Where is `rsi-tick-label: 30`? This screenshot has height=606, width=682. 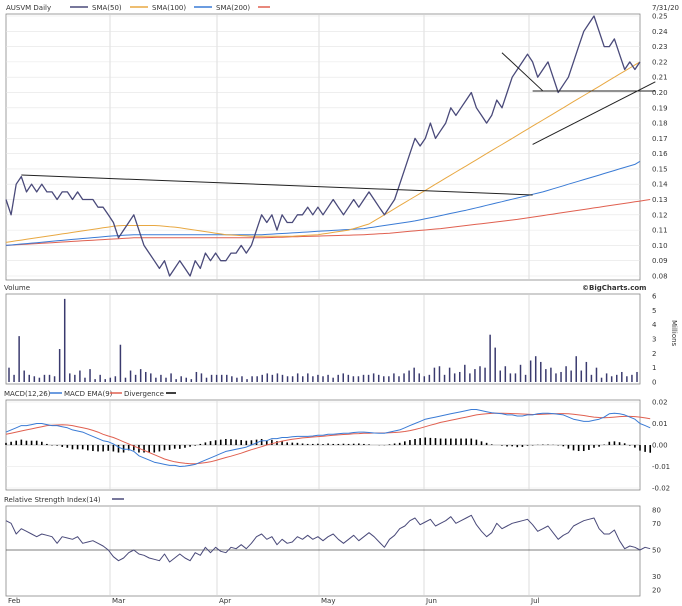
rsi-tick-label: 30 is located at coordinates (656, 577).